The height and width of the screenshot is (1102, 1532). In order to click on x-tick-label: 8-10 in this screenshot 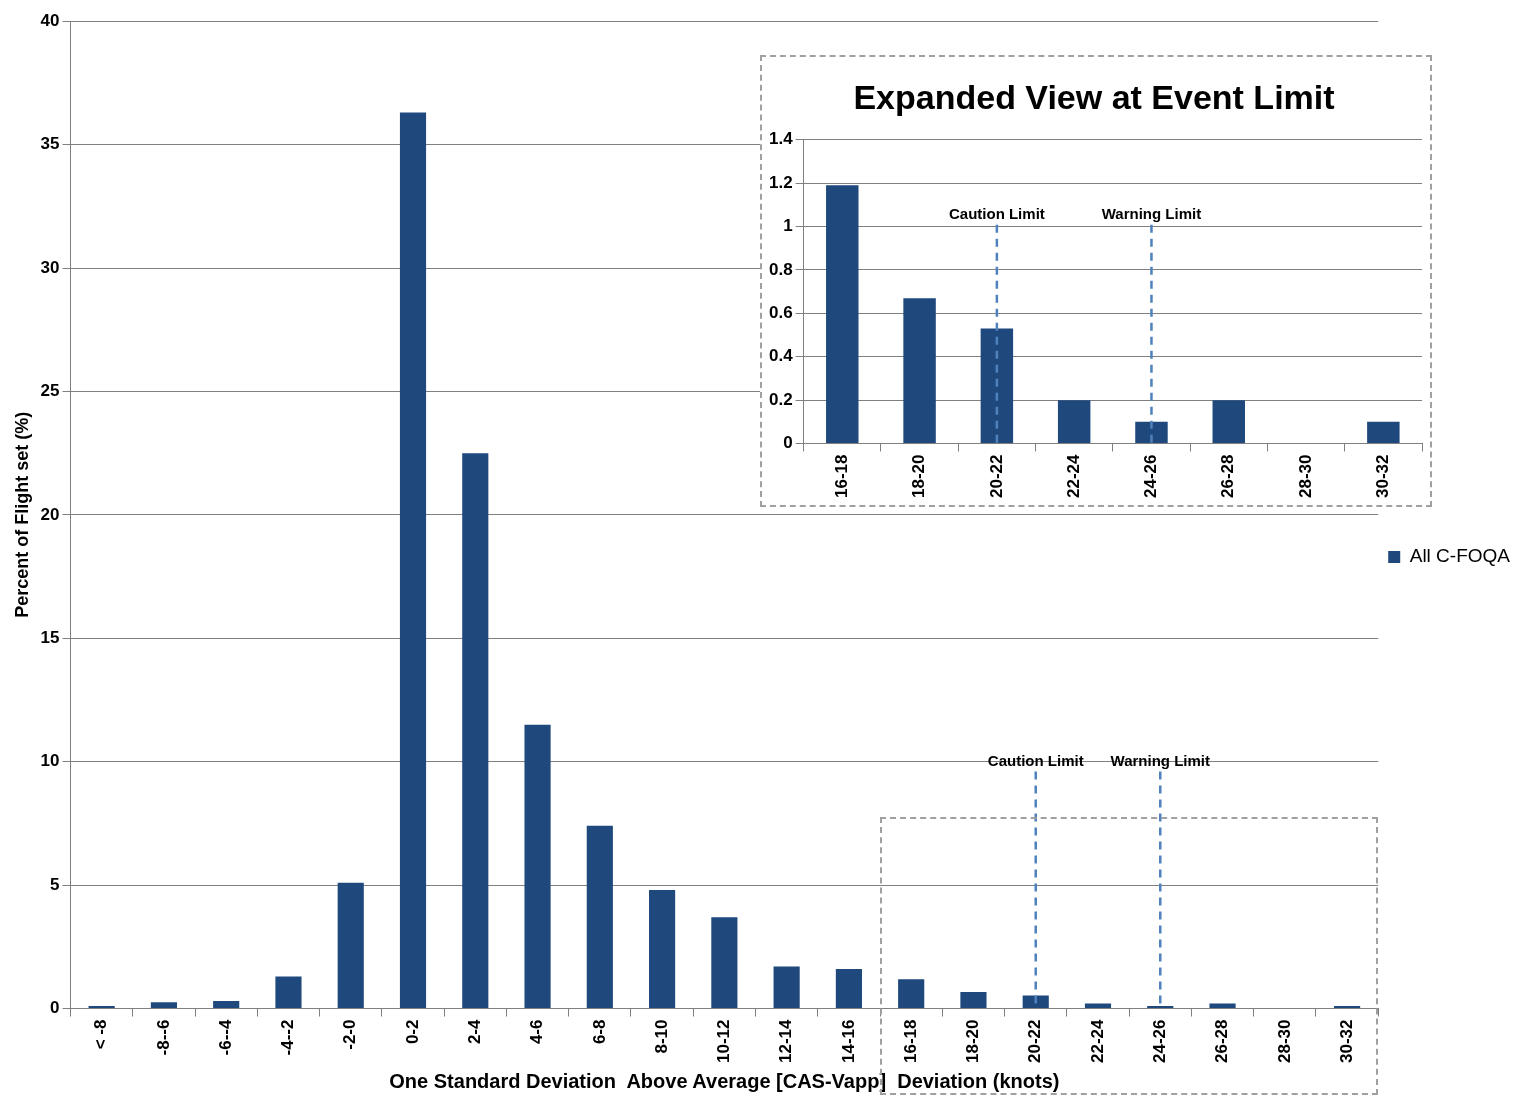, I will do `click(661, 1036)`.